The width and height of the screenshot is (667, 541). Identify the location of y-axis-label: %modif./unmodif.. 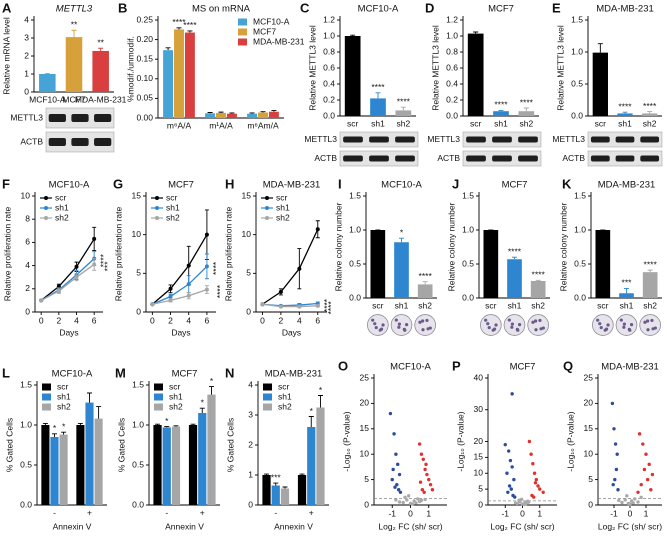
(130, 69).